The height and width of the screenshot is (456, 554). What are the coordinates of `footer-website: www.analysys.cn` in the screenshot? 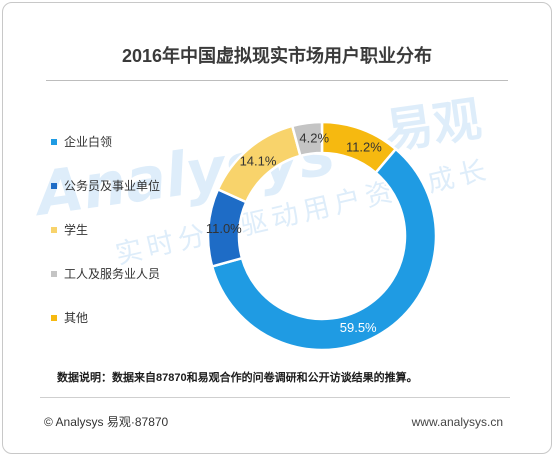 It's located at (457, 422).